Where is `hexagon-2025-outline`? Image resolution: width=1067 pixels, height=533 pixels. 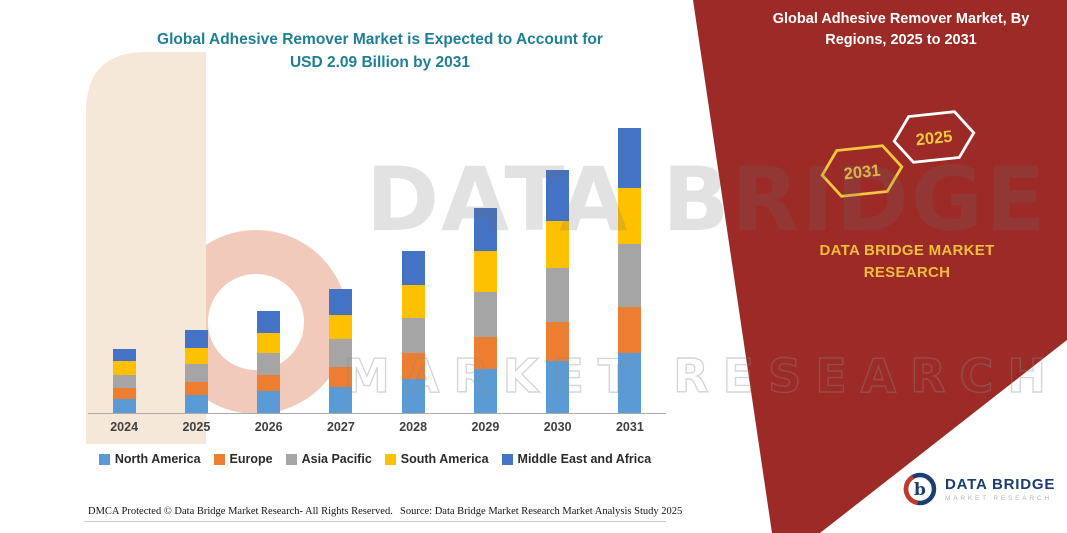
hexagon-2025-outline is located at coordinates (934, 137).